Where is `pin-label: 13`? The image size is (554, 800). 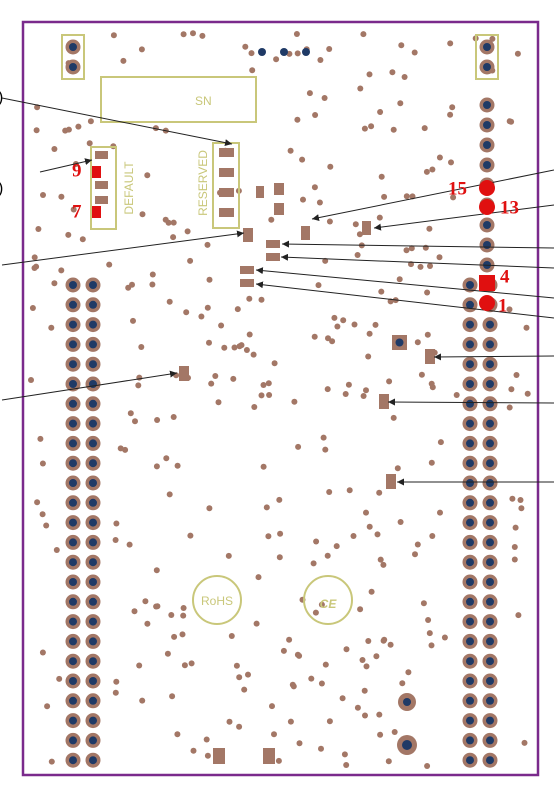
pin-label: 13 is located at coordinates (509, 207).